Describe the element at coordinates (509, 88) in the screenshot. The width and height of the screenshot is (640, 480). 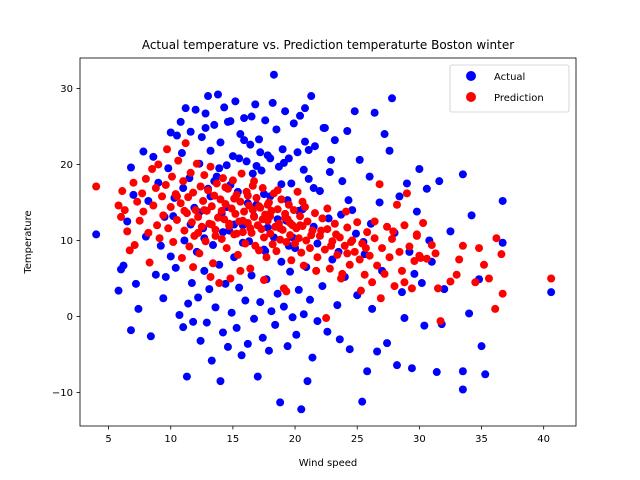
I see `legend-box` at that location.